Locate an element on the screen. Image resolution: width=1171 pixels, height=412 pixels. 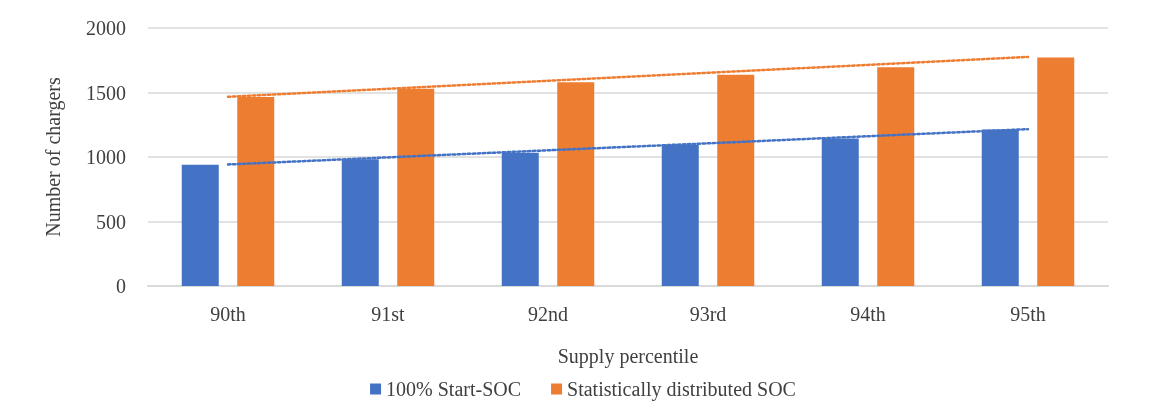
y-tick-label: 1500 is located at coordinates (106, 92).